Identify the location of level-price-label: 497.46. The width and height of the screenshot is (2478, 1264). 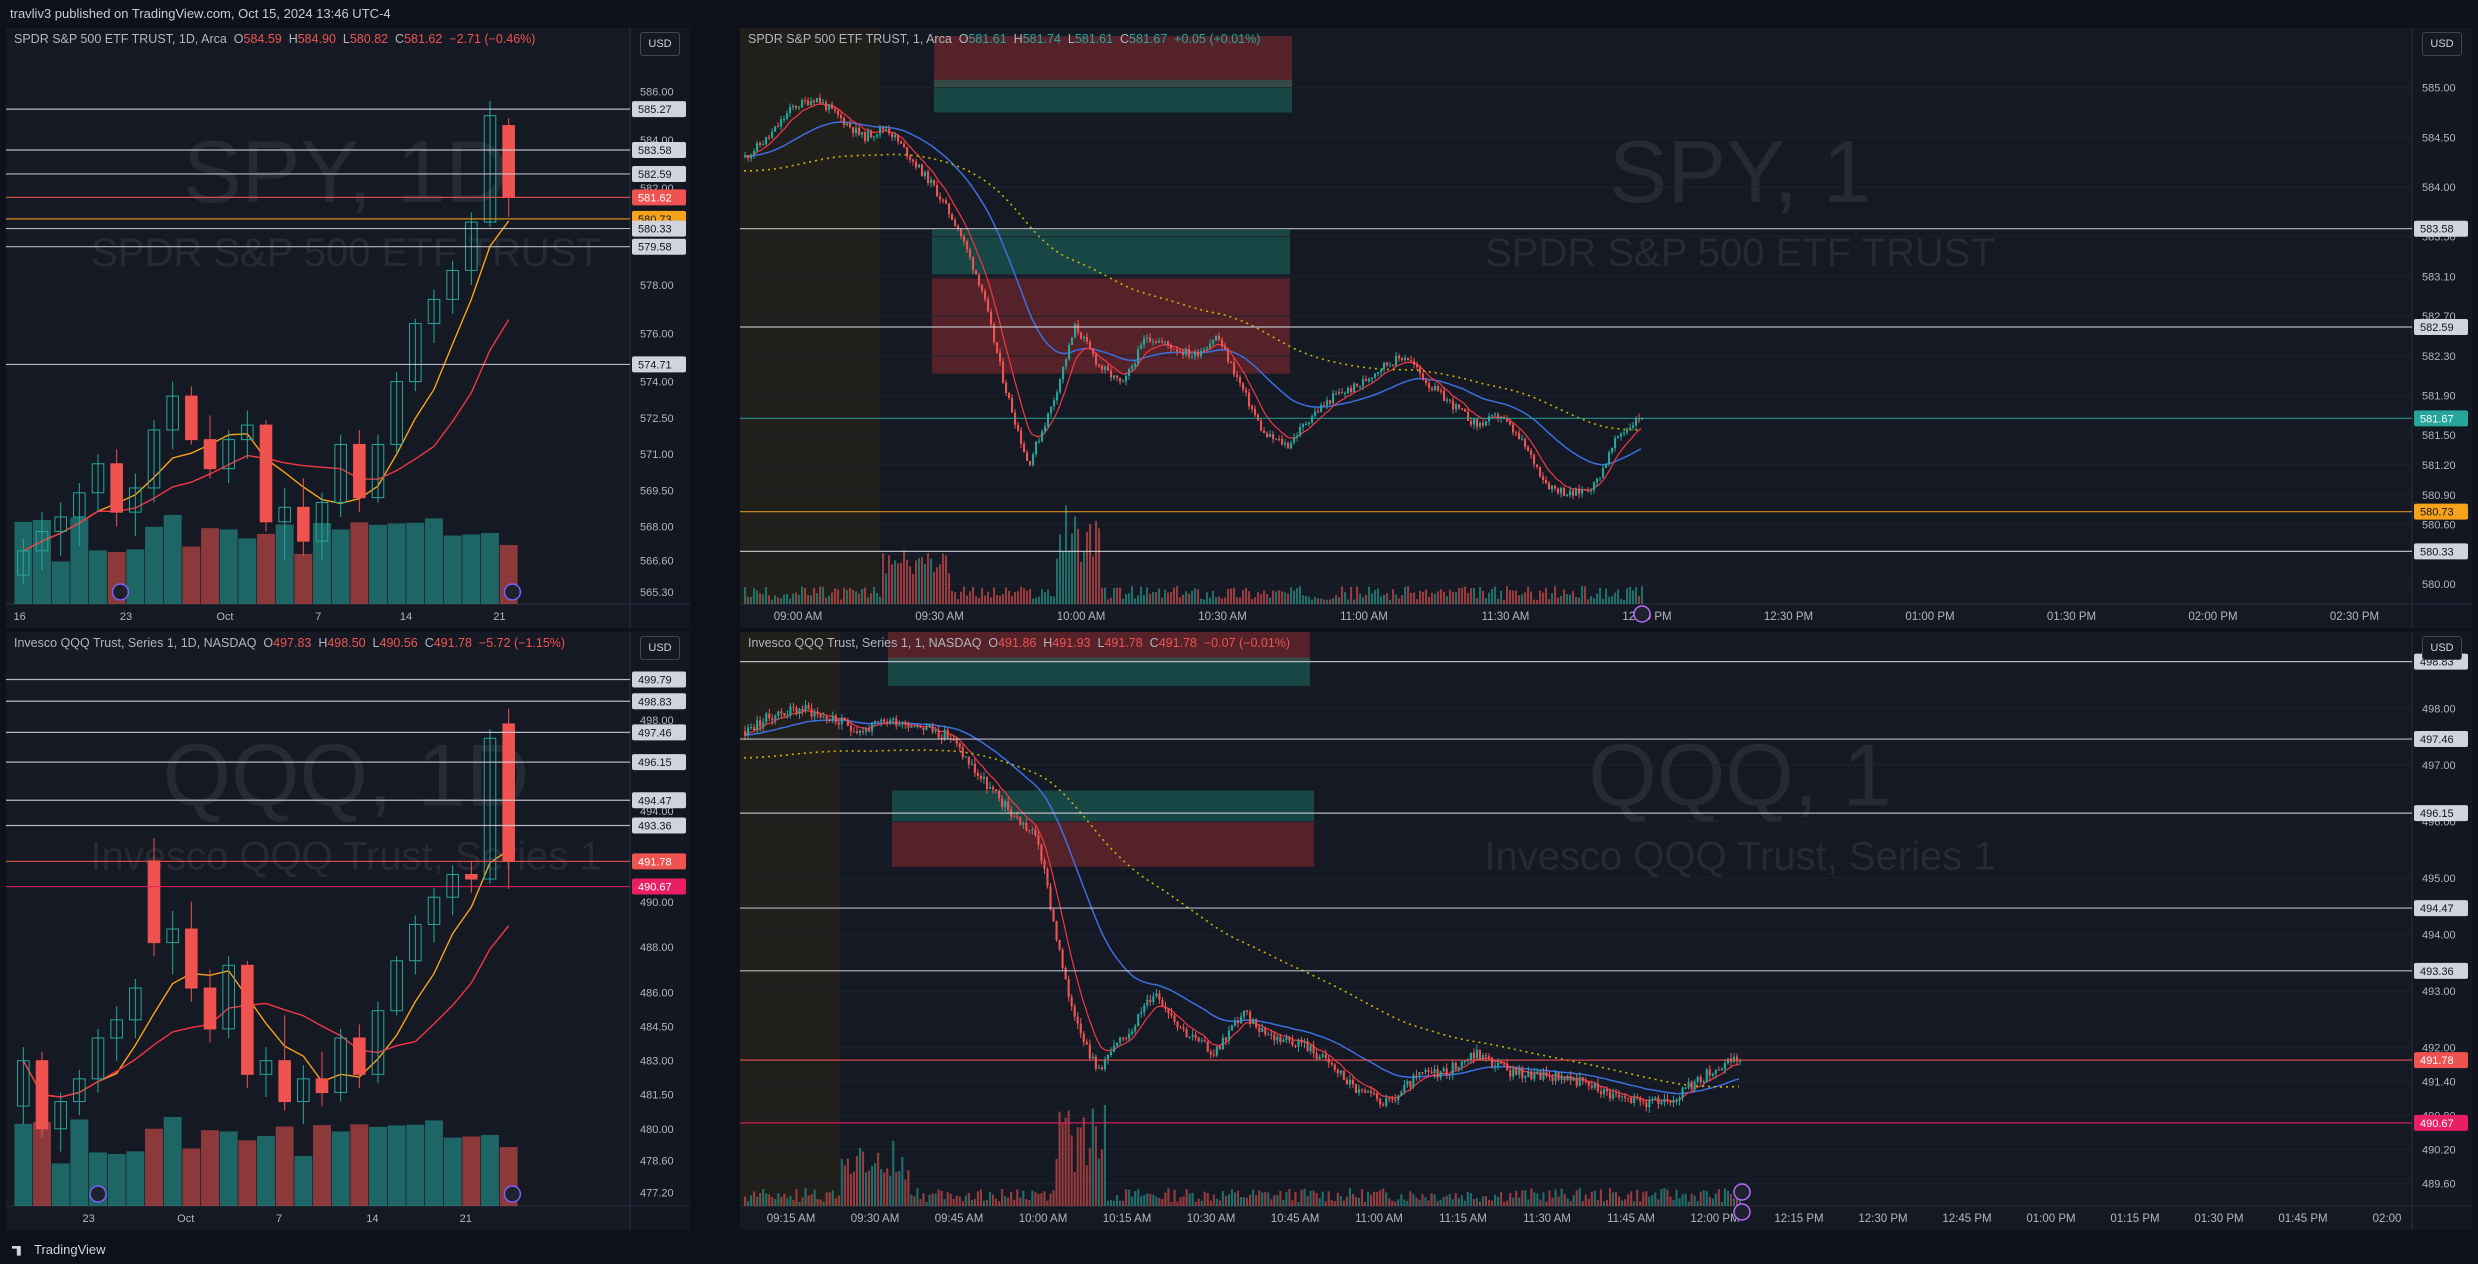
(2437, 740).